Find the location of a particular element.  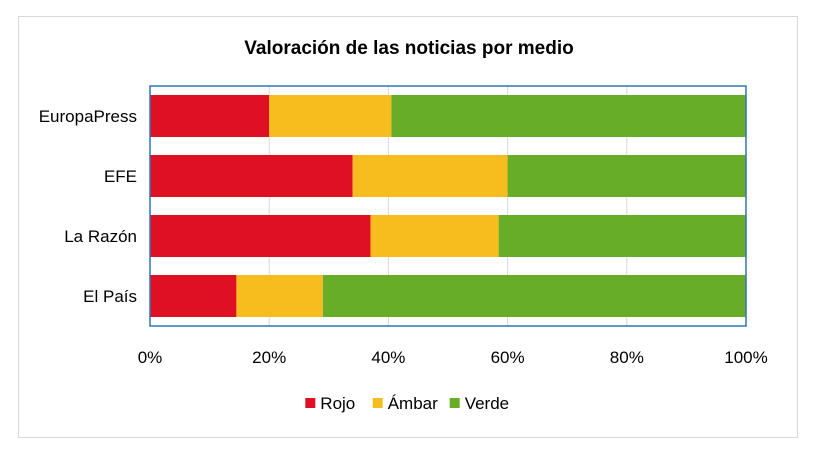

category-labels: EuropaPress EFE La Razón El País is located at coordinates (88, 206).